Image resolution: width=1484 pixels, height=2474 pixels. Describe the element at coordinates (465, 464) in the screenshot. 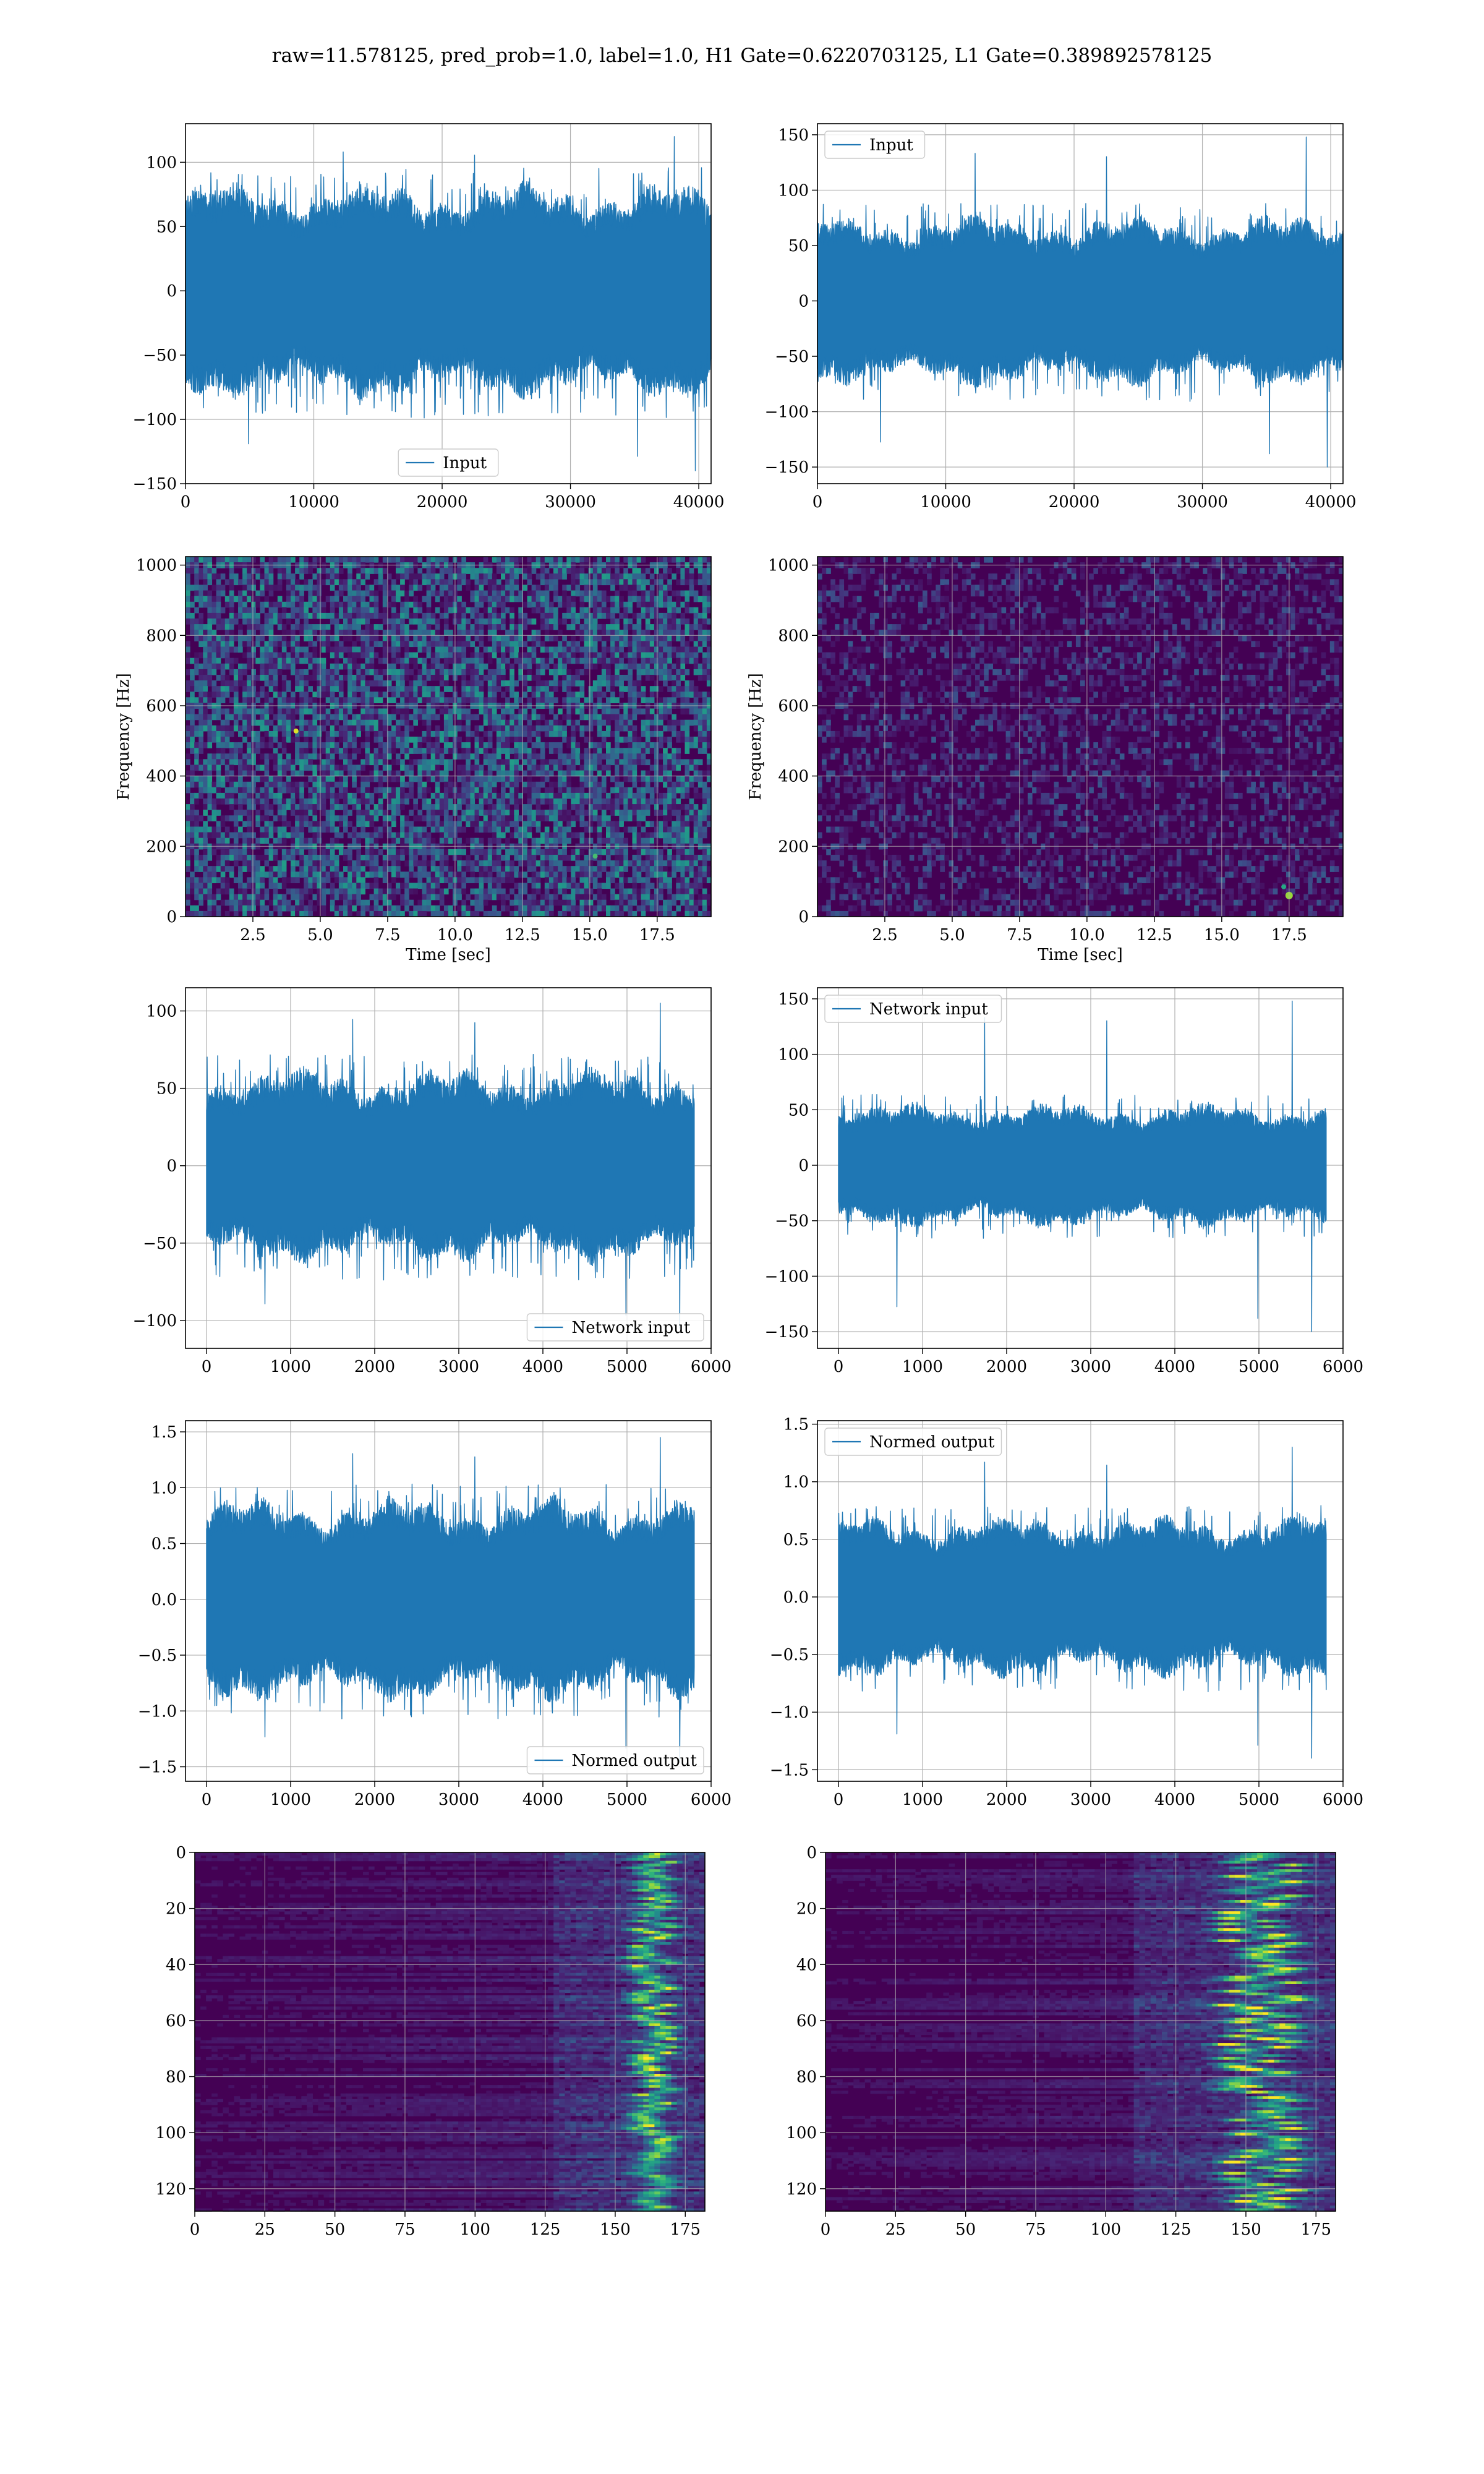

I see `h1-input-legend-label: Input` at that location.